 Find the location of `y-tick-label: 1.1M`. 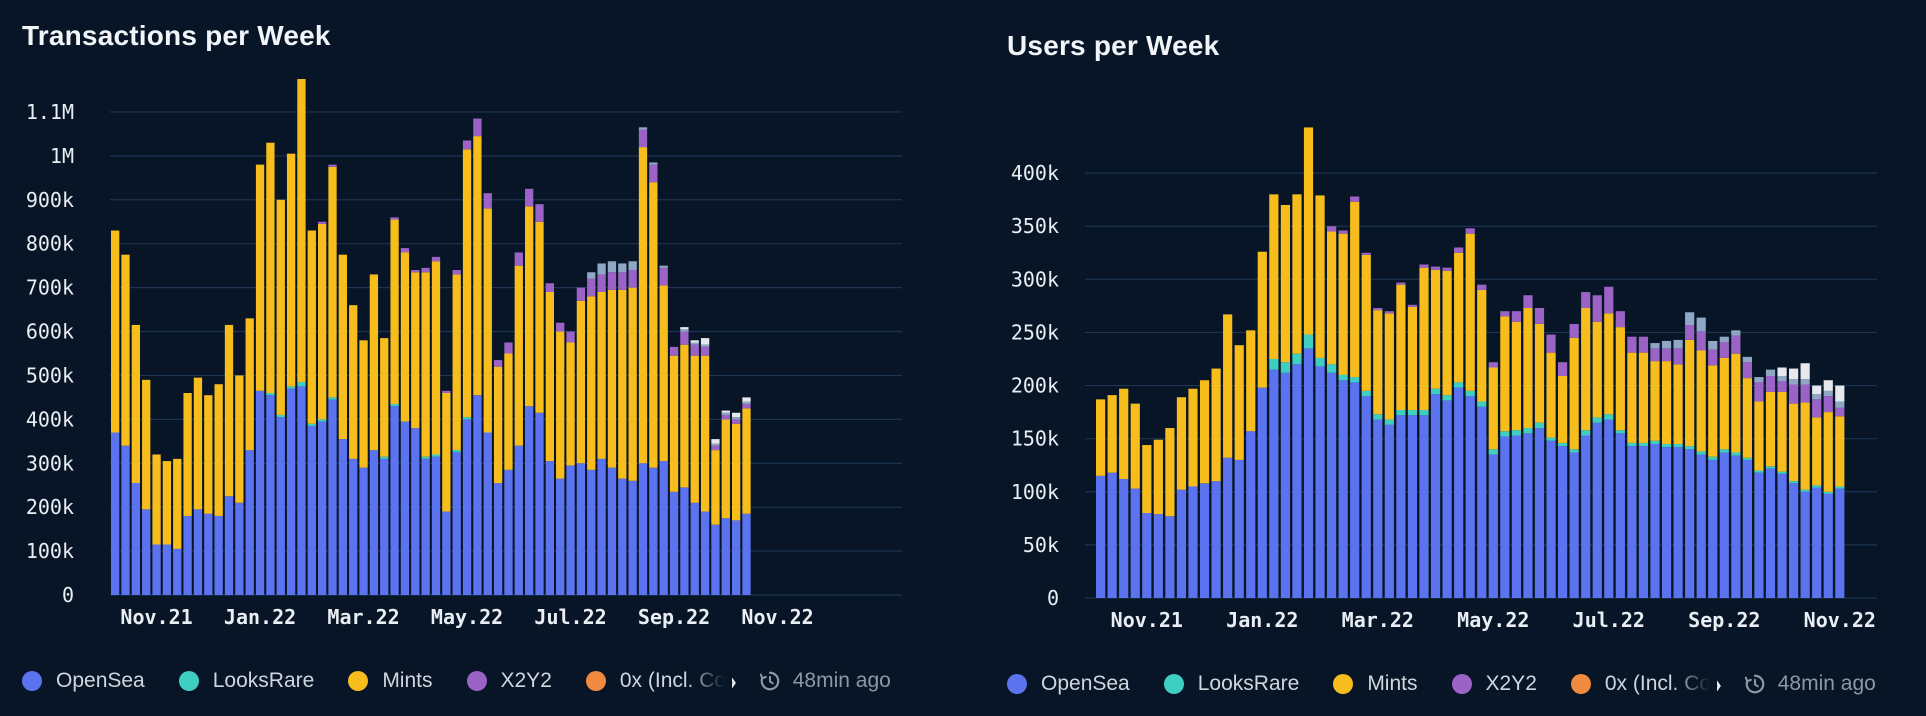

y-tick-label: 1.1M is located at coordinates (50, 112).